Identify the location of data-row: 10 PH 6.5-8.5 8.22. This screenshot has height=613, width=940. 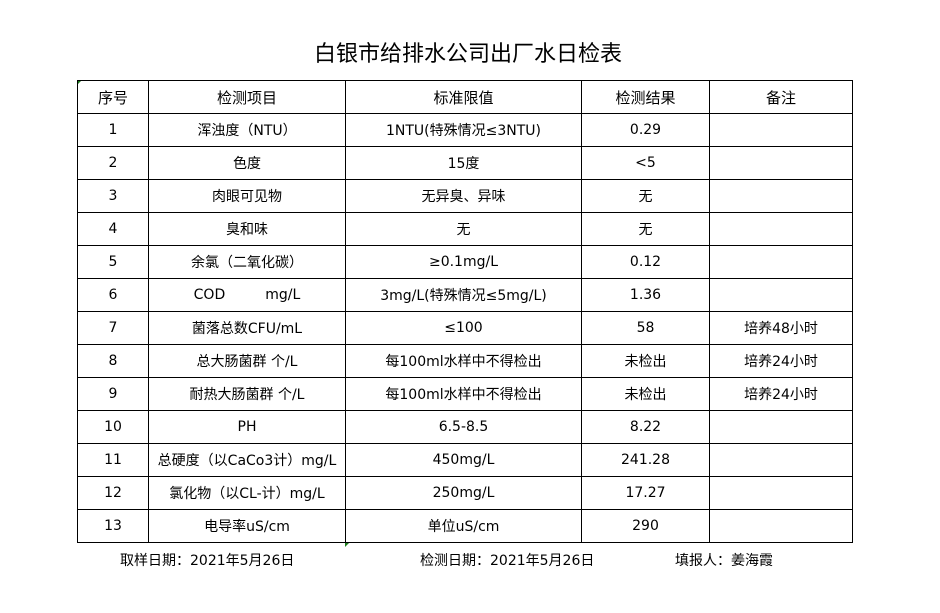
(465, 427).